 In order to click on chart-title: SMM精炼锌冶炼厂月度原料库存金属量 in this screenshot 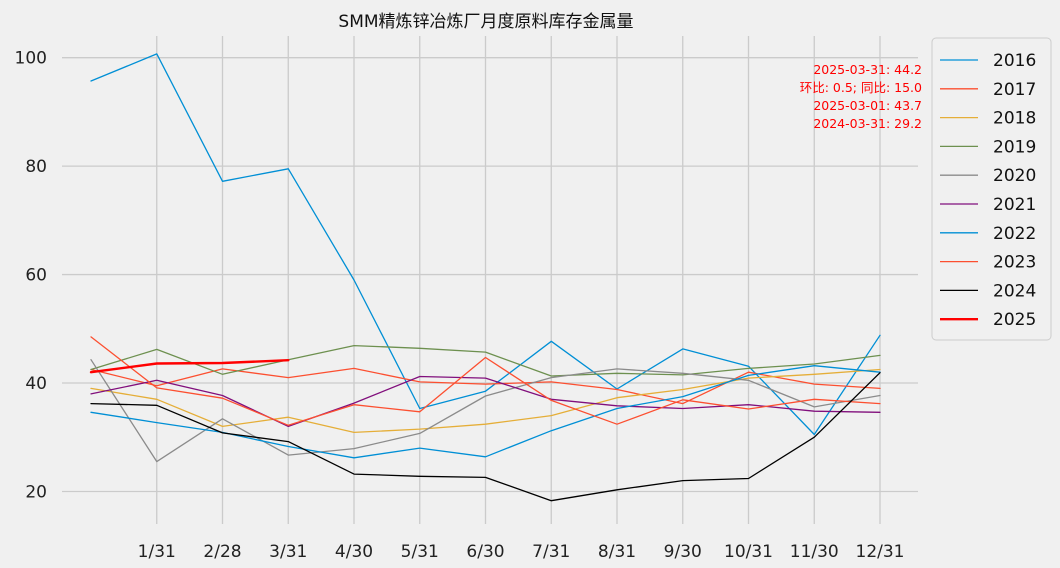, I will do `click(485, 22)`.